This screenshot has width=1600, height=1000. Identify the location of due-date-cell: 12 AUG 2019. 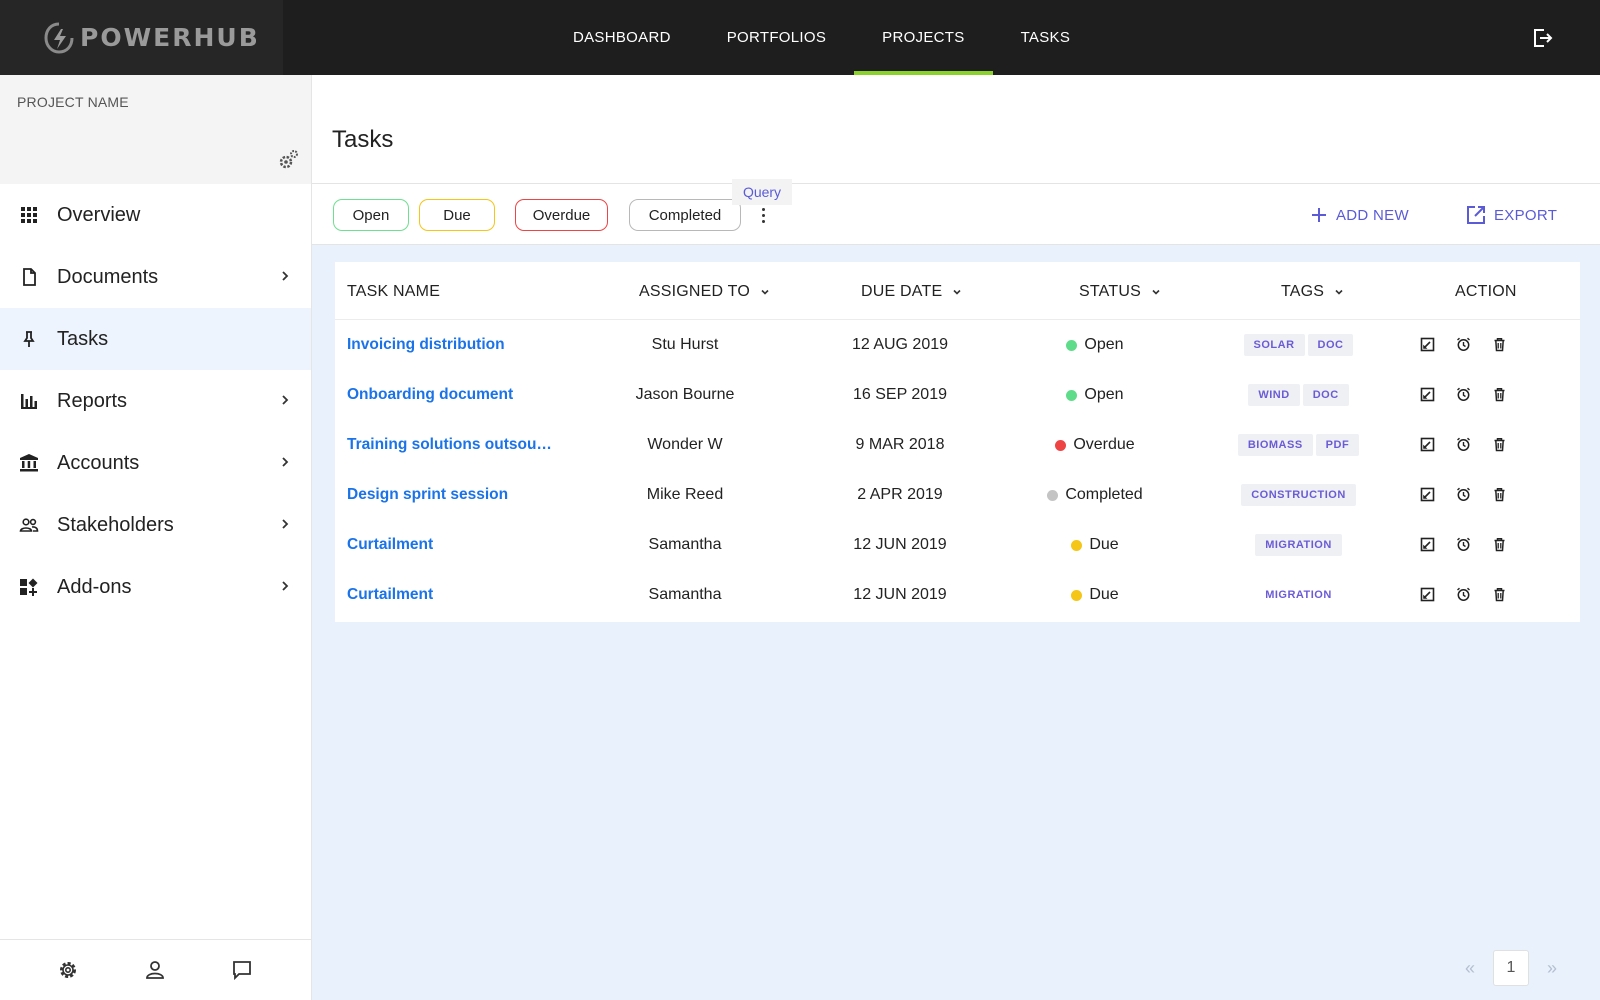
(900, 344).